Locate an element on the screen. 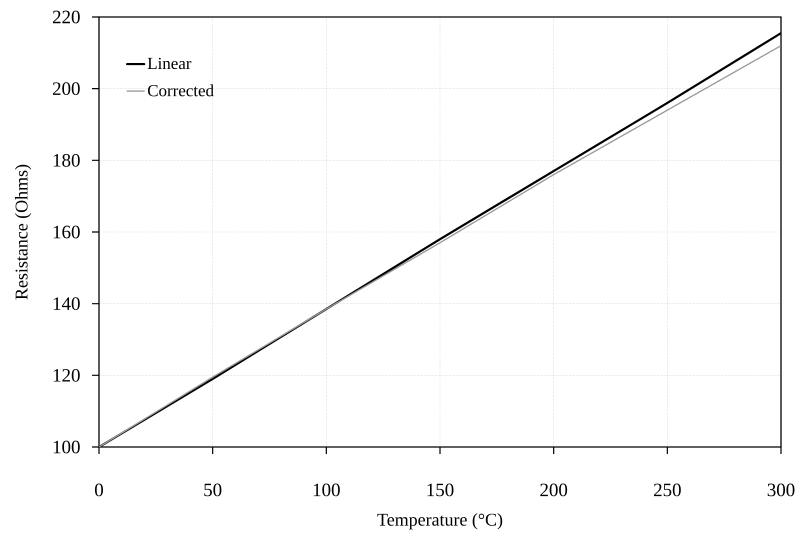 The height and width of the screenshot is (540, 803). y-tick-label: 100 is located at coordinates (67, 447).